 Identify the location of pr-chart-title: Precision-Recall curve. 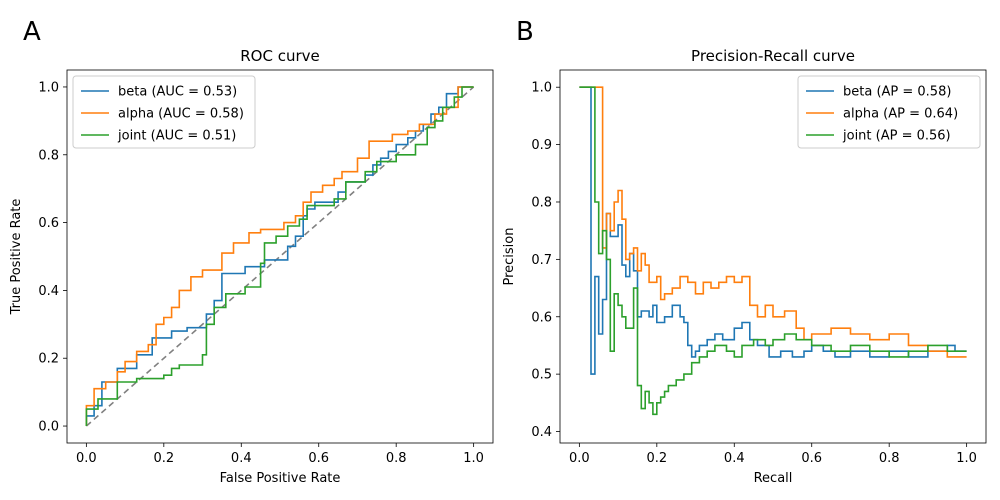
(773, 56).